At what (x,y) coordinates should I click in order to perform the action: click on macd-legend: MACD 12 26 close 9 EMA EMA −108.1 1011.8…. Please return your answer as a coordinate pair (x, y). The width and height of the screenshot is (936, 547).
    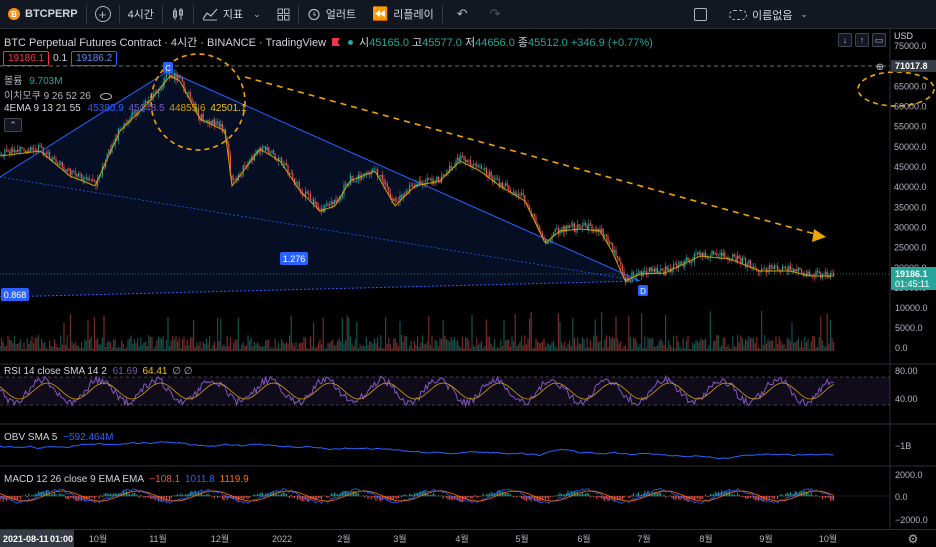
    Looking at the image, I should click on (126, 479).